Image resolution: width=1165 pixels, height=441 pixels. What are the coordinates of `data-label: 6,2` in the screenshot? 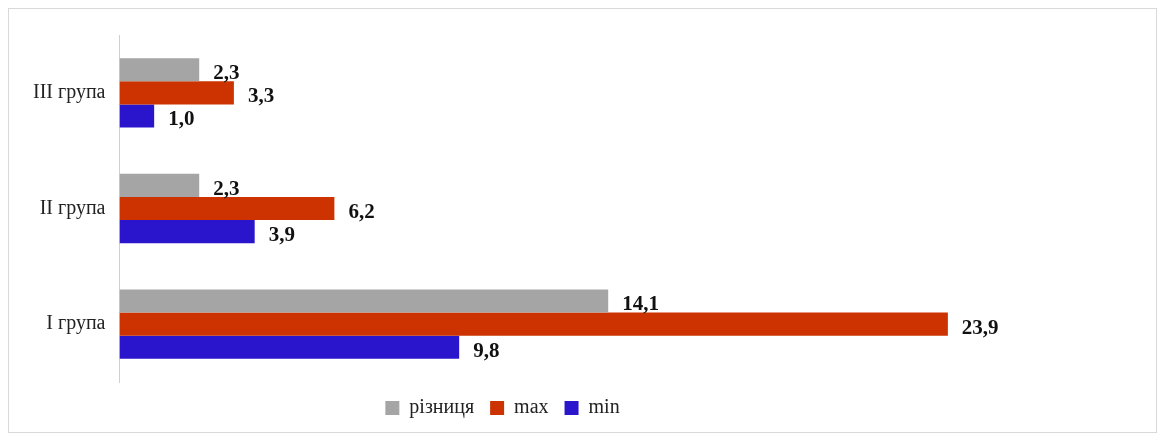 It's located at (361, 210).